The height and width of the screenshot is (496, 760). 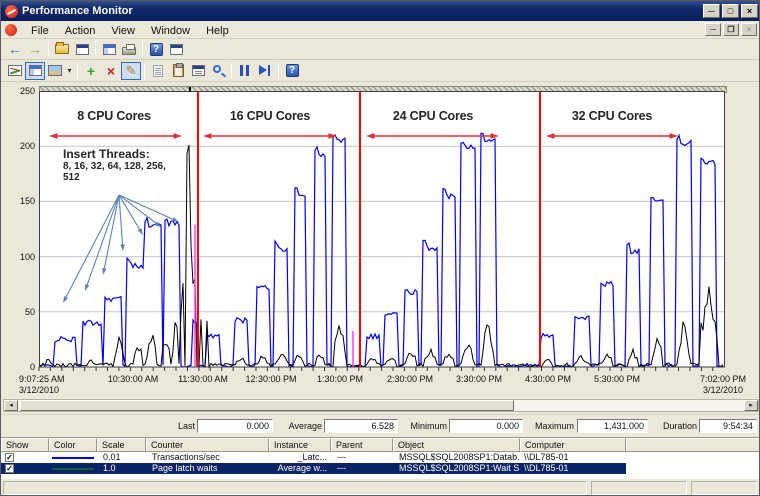 What do you see at coordinates (217, 30) in the screenshot?
I see `menu-help: Help` at bounding box center [217, 30].